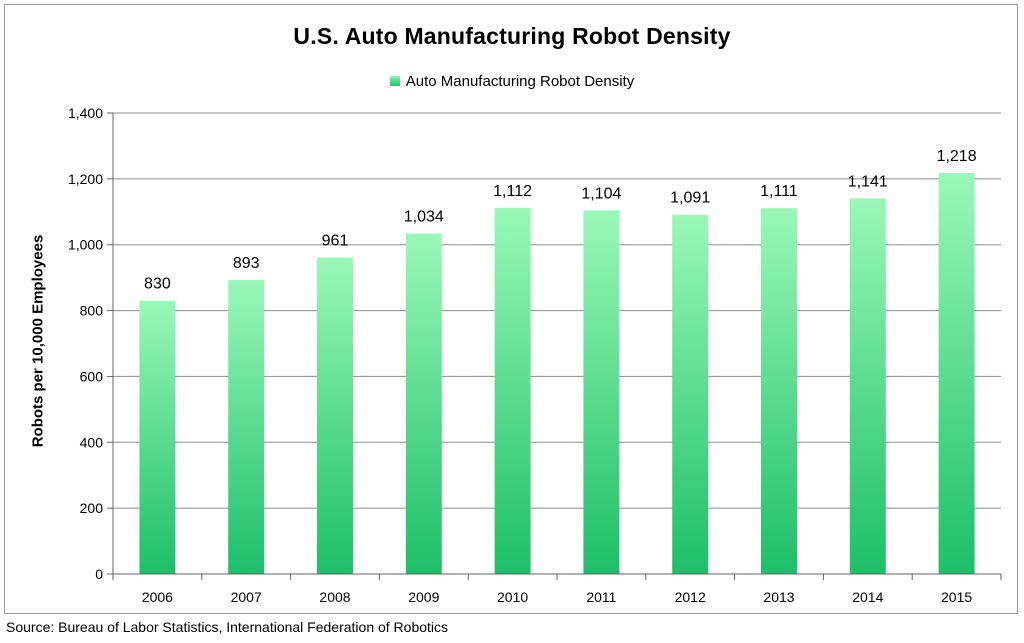  Describe the element at coordinates (957, 156) in the screenshot. I see `data-label: 1,218` at that location.